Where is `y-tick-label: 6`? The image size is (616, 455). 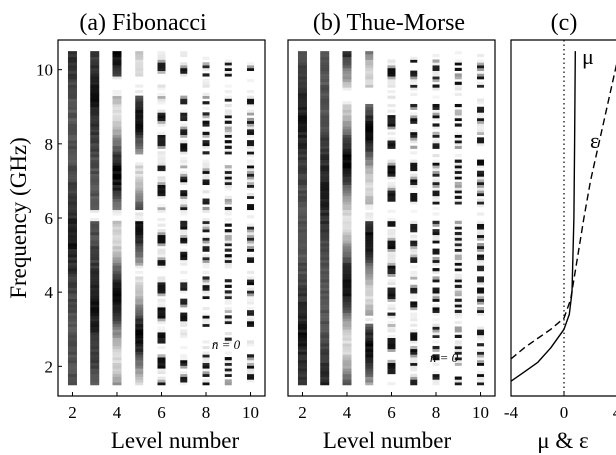
y-tick-label: 6 is located at coordinates (49, 218).